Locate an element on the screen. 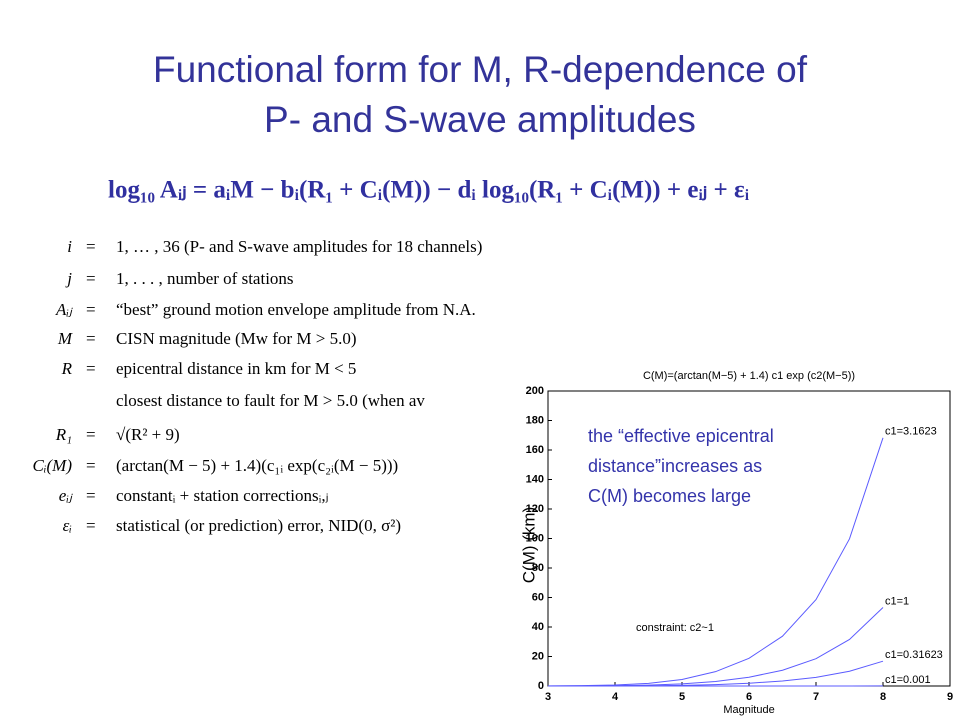  x-tick-label: 7 is located at coordinates (816, 697).